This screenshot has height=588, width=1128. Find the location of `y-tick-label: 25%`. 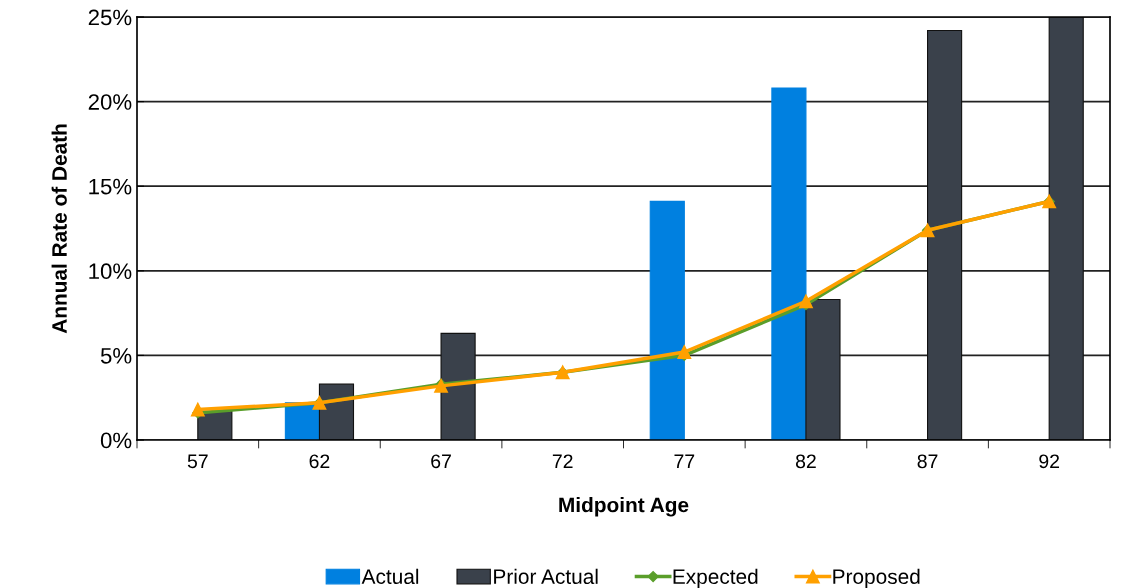

y-tick-label: 25% is located at coordinates (110, 17).